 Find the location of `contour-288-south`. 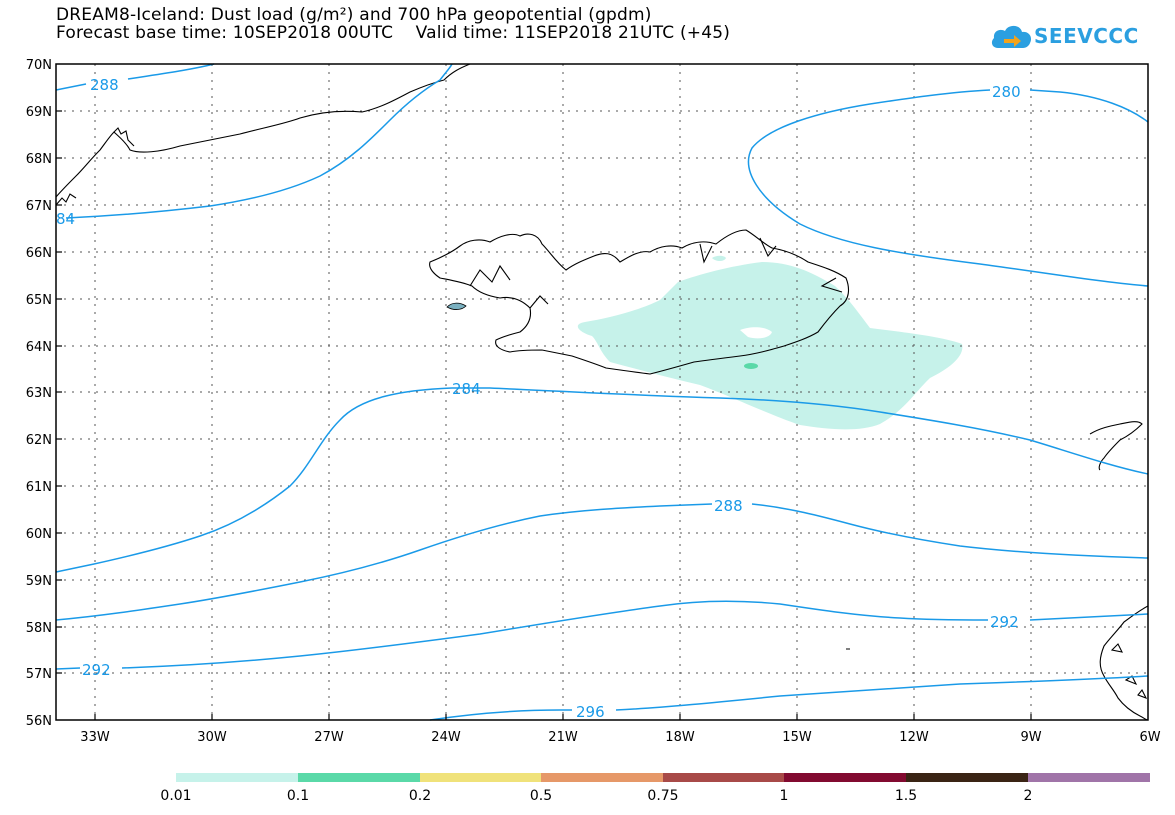

contour-288-south is located at coordinates (602, 562).